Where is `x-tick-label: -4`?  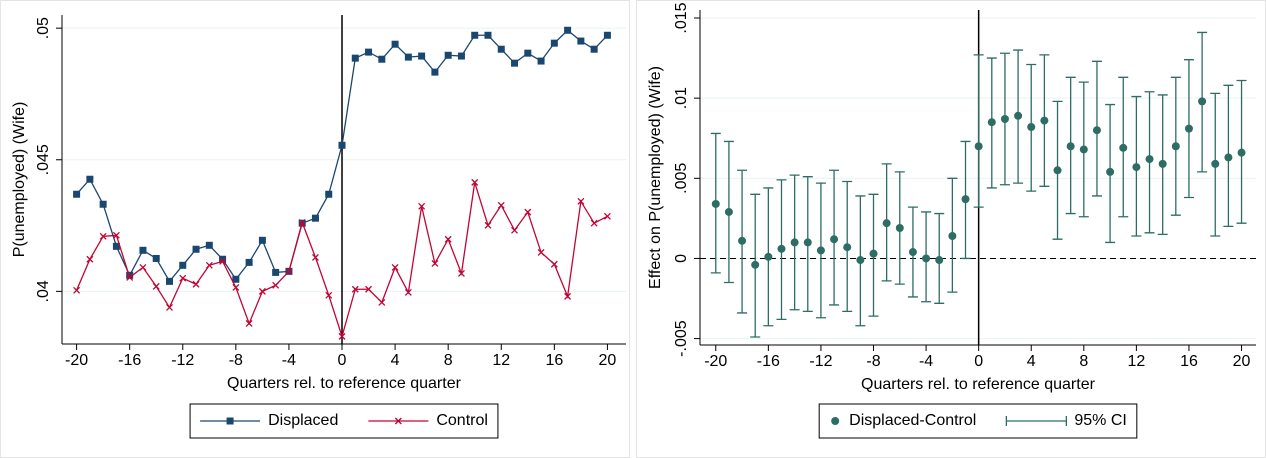 x-tick-label: -4 is located at coordinates (289, 360).